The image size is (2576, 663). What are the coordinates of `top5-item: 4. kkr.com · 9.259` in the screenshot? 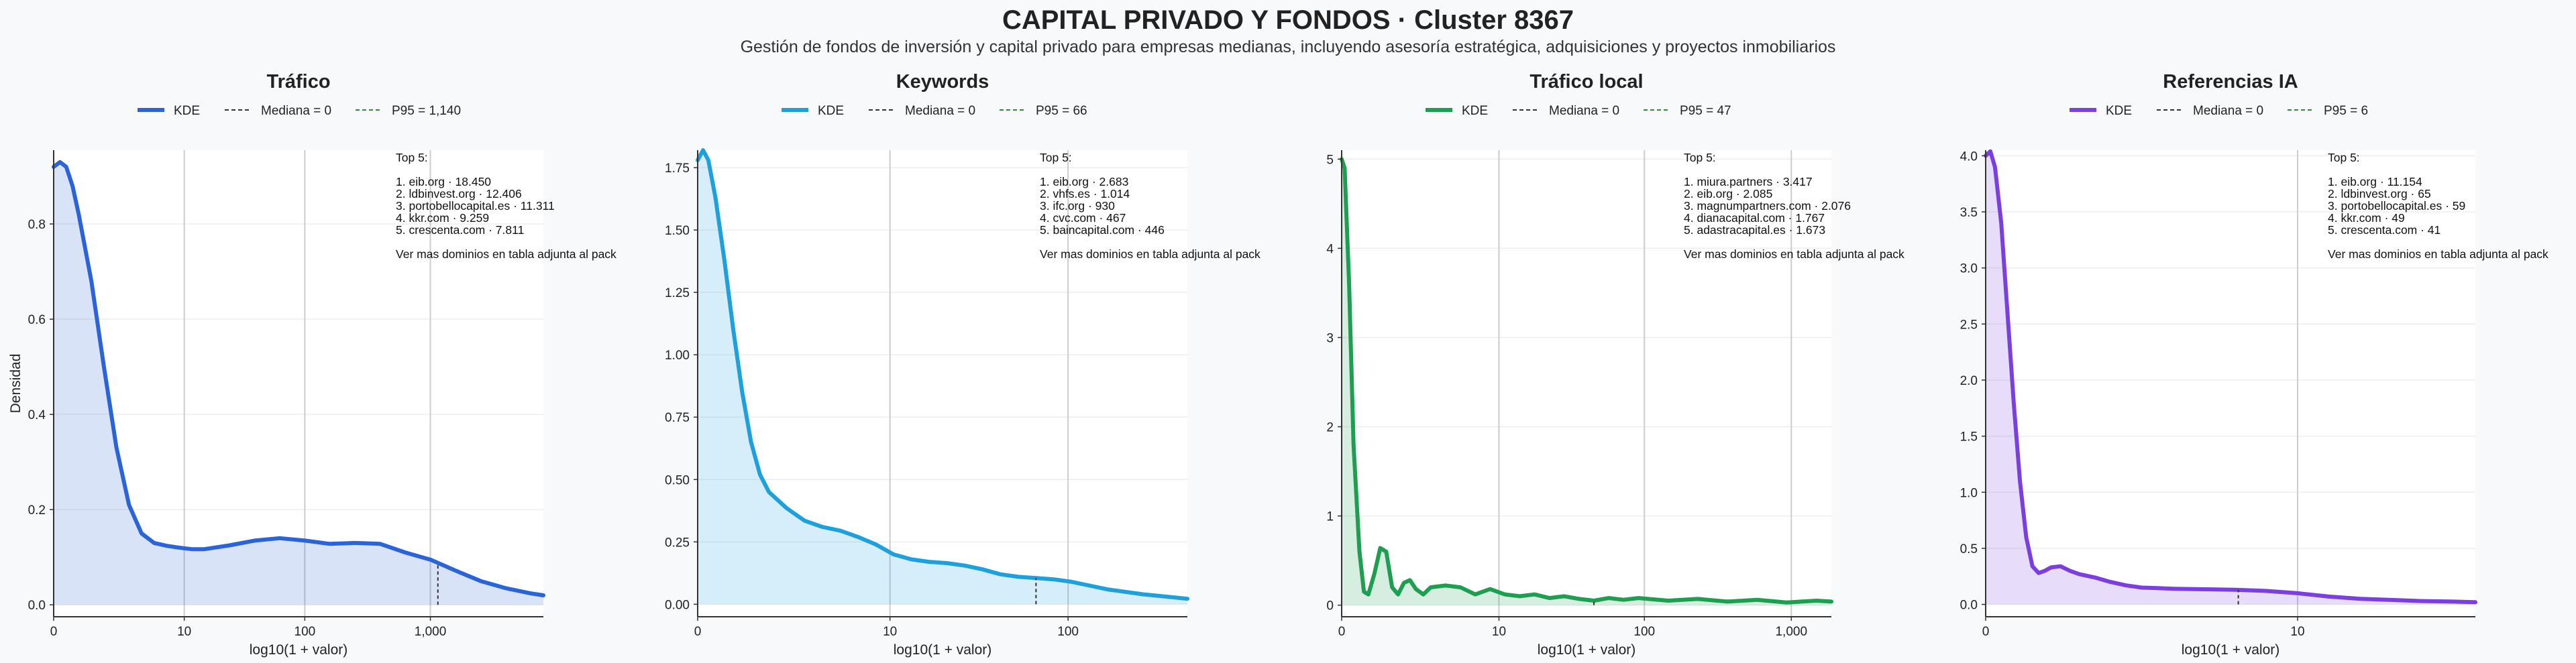 It's located at (442, 218).